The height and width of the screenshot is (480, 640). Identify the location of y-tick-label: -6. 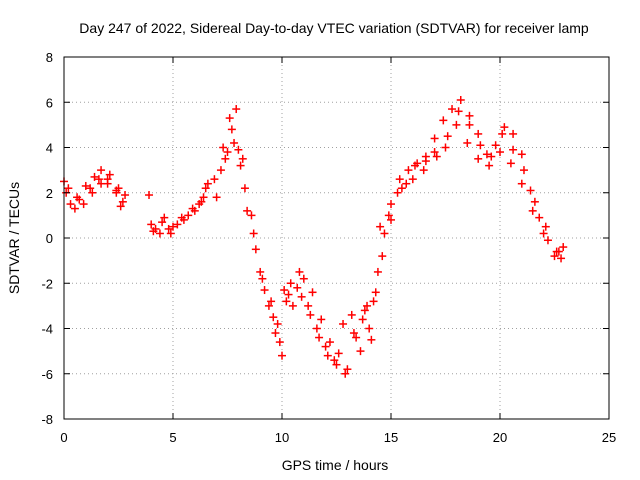
(47, 374).